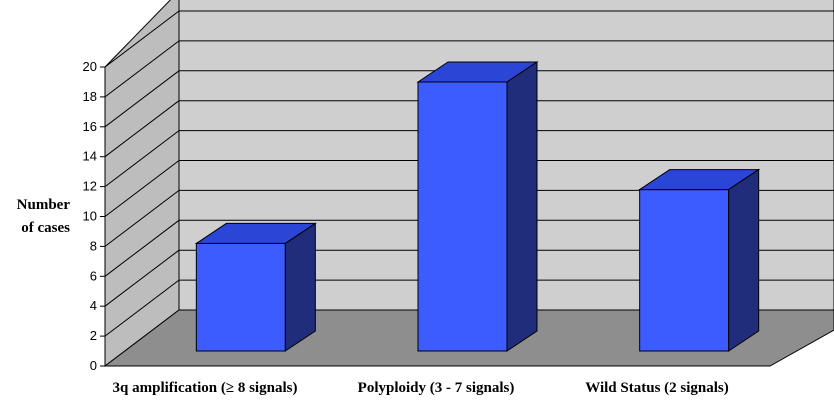 The image size is (834, 402). Describe the element at coordinates (90, 216) in the screenshot. I see `y-tick-label: 10` at that location.